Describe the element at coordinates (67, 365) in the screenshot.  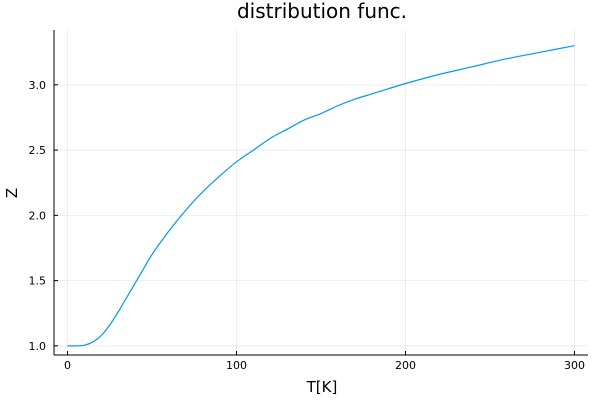
I see `x-tick-label-0: 0` at that location.